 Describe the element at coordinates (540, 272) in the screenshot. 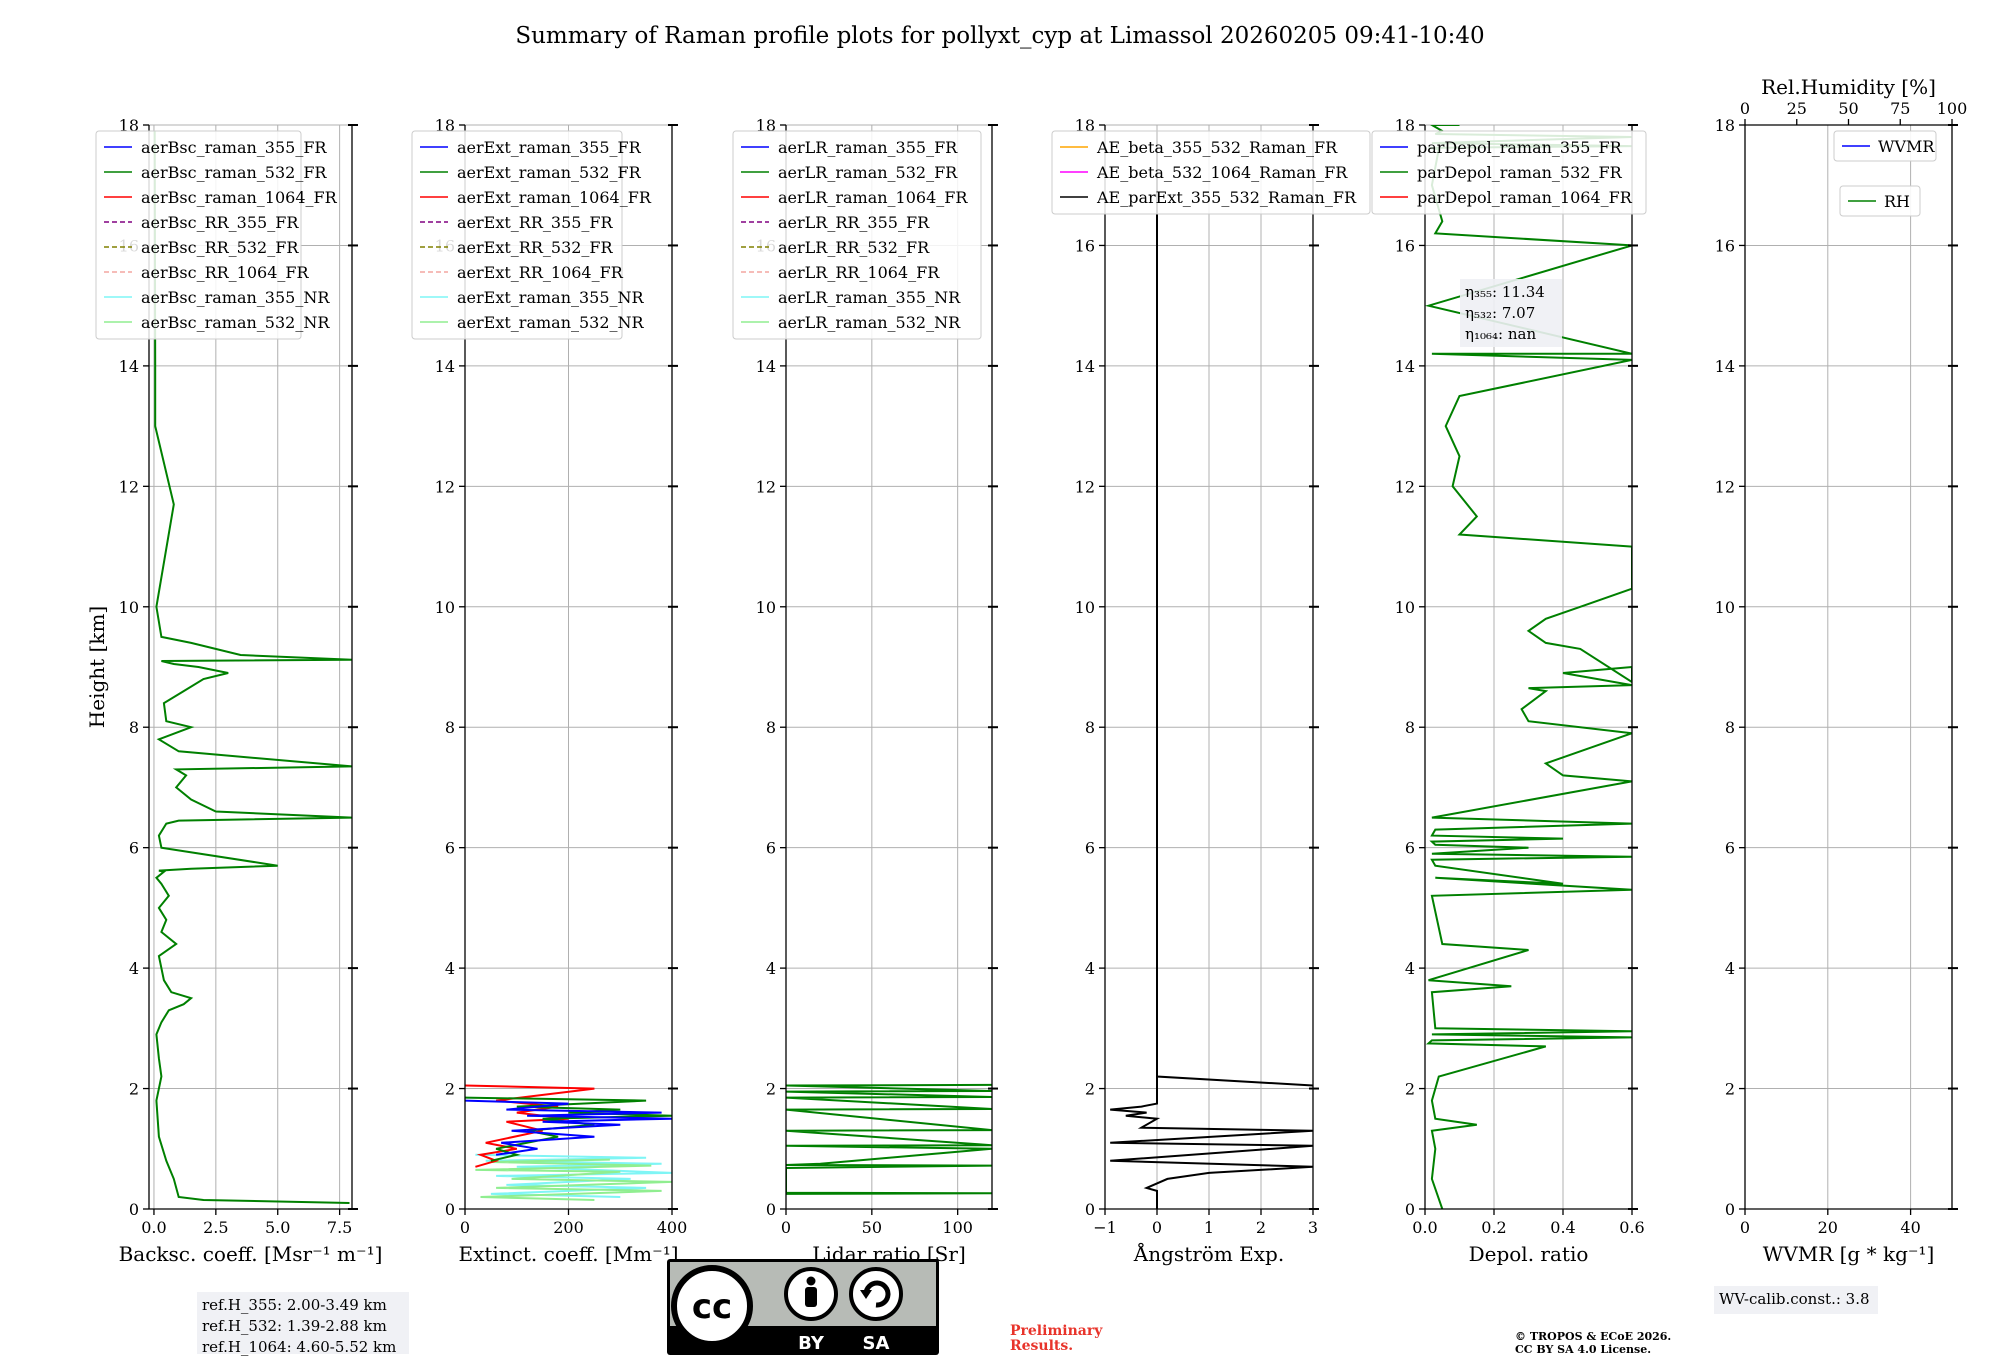

I see `legend-label: aerExt_RR_1064_FR` at that location.